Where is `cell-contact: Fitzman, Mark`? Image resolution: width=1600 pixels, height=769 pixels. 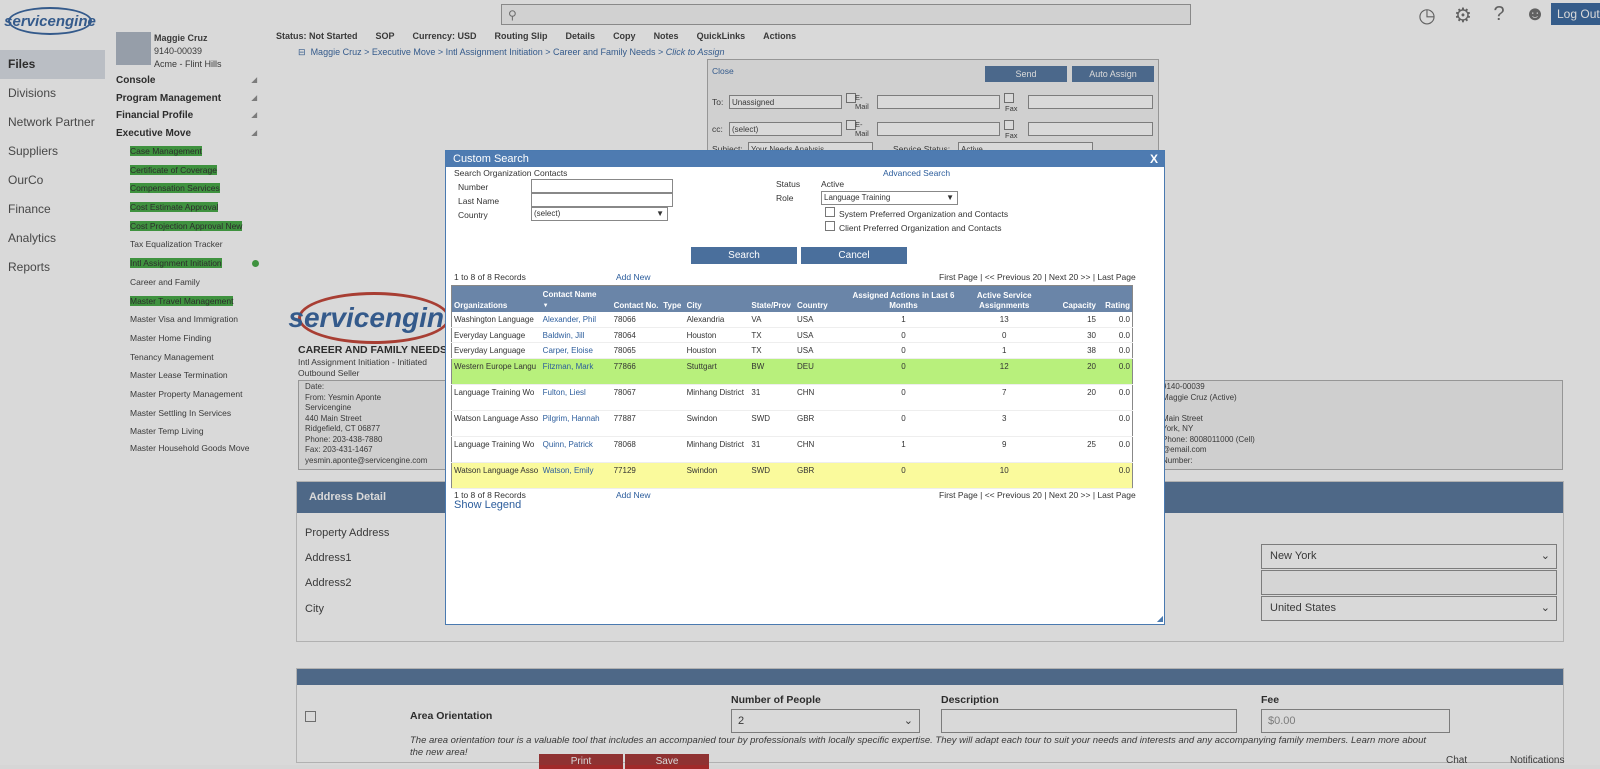 cell-contact: Fitzman, Mark is located at coordinates (576, 371).